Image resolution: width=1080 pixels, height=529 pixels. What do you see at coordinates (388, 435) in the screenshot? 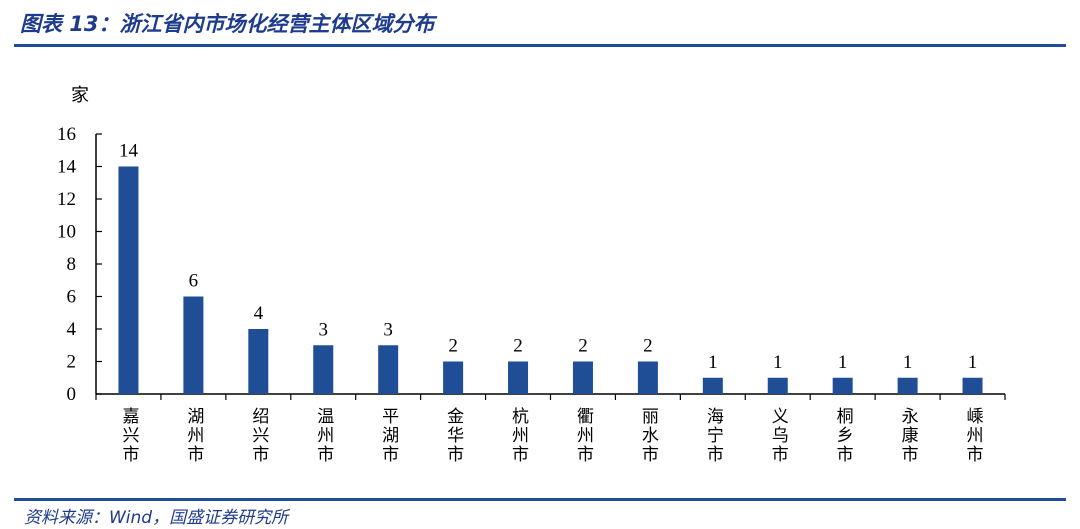
I see `category-label: 平湖市` at bounding box center [388, 435].